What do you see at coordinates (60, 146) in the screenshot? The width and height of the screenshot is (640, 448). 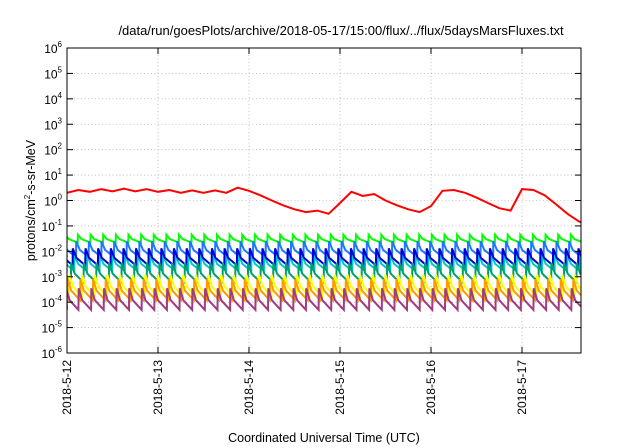 I see `y-tick-label-exp: 2` at bounding box center [60, 146].